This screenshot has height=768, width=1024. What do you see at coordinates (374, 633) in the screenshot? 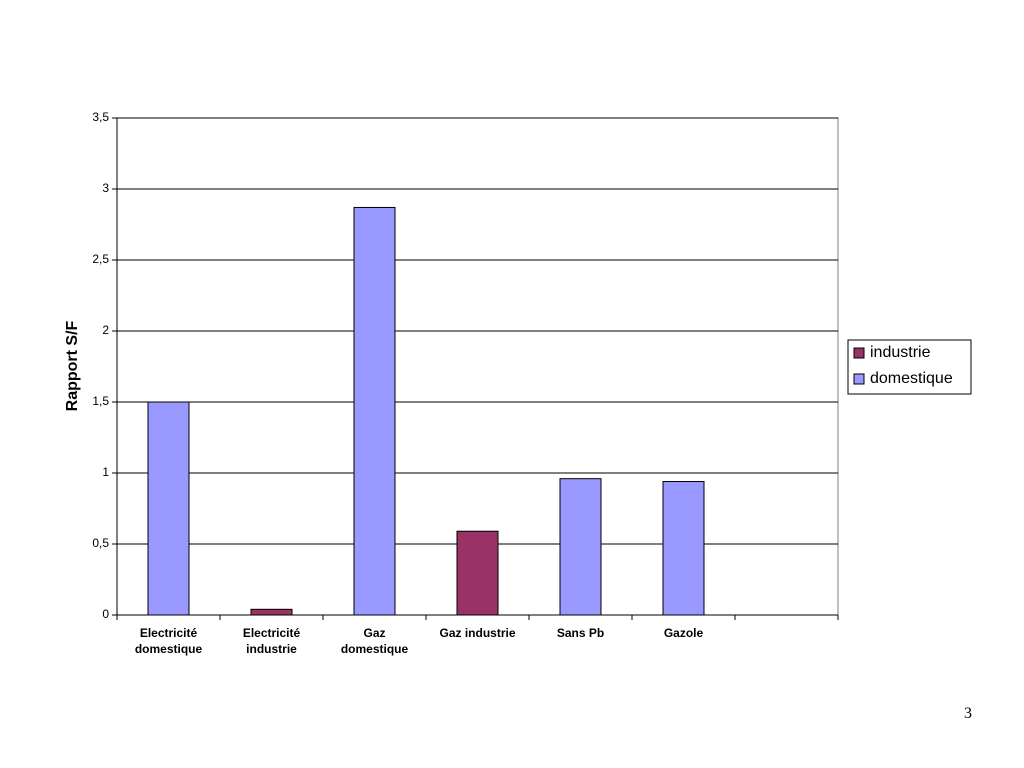
I see `x-tick-label: Gaz` at bounding box center [374, 633].